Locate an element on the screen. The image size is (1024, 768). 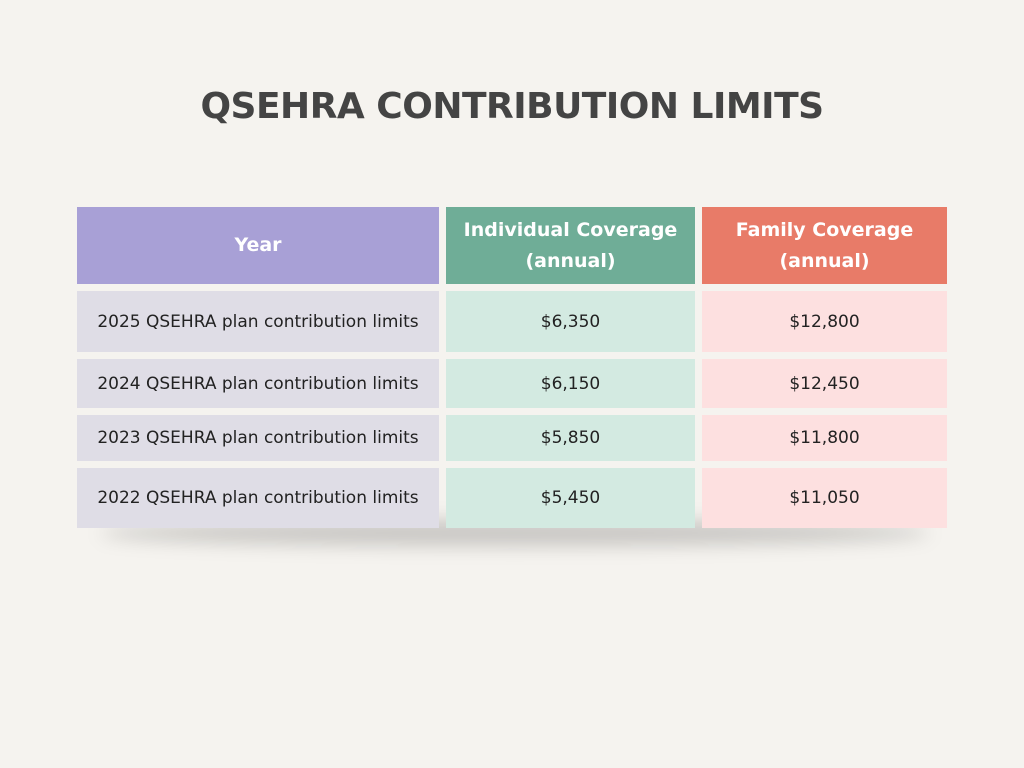
table-row-label: 2024 QSEHRA plan contribution limits is located at coordinates (258, 383).